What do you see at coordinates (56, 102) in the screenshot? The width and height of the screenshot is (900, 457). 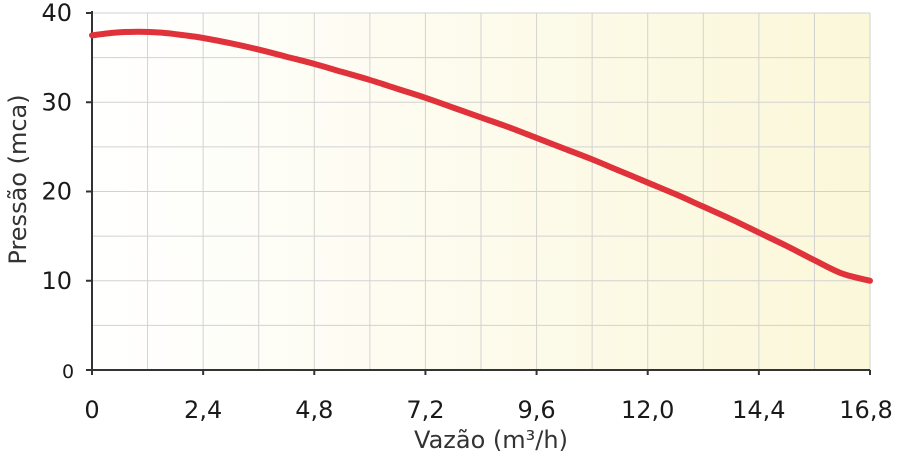 I see `y-tick-label: 30` at bounding box center [56, 102].